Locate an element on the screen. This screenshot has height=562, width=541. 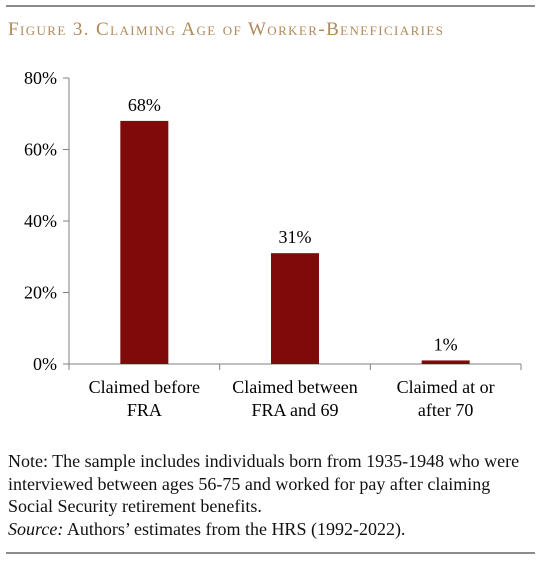
data-label: 31% is located at coordinates (295, 237).